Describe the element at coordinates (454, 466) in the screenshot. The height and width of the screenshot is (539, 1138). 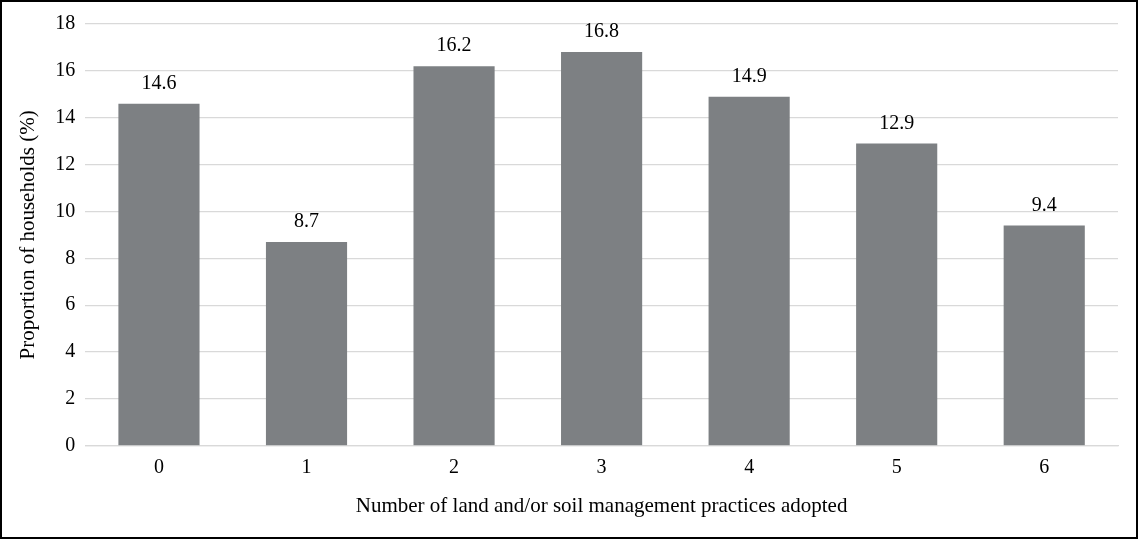
I see `x-tick-label: 2` at that location.